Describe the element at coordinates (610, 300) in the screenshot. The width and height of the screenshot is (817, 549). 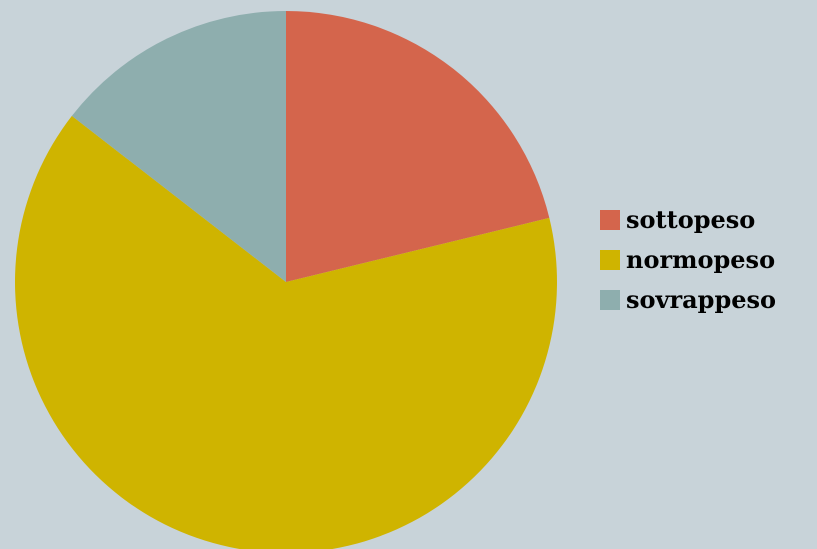
I see `legend-swatch-sovrappeso` at that location.